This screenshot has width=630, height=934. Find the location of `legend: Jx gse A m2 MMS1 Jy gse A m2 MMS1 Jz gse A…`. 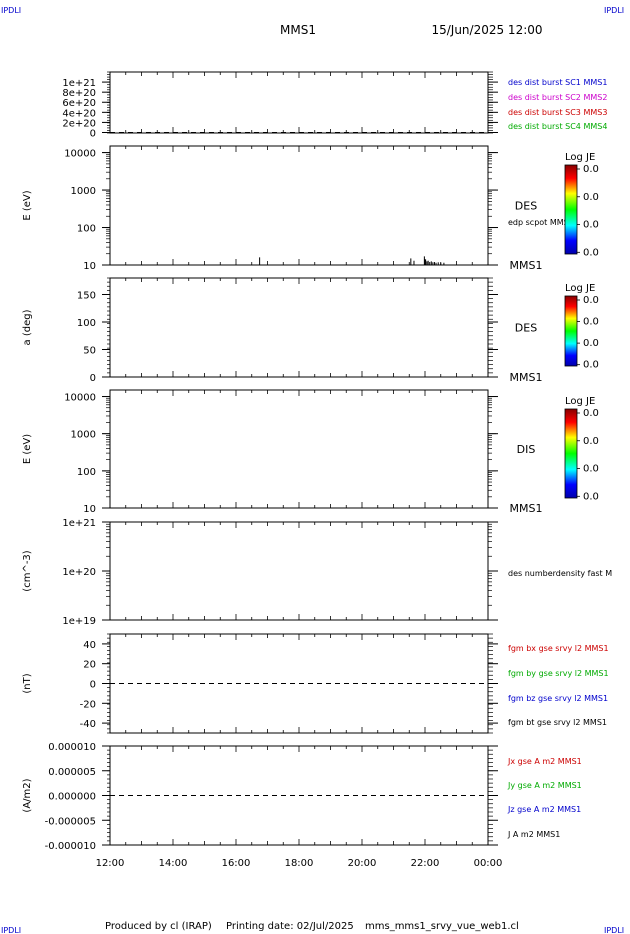

legend: Jx gse A m2 MMS1 Jy gse A m2 MMS1 Jz gse A… is located at coordinates (544, 798).